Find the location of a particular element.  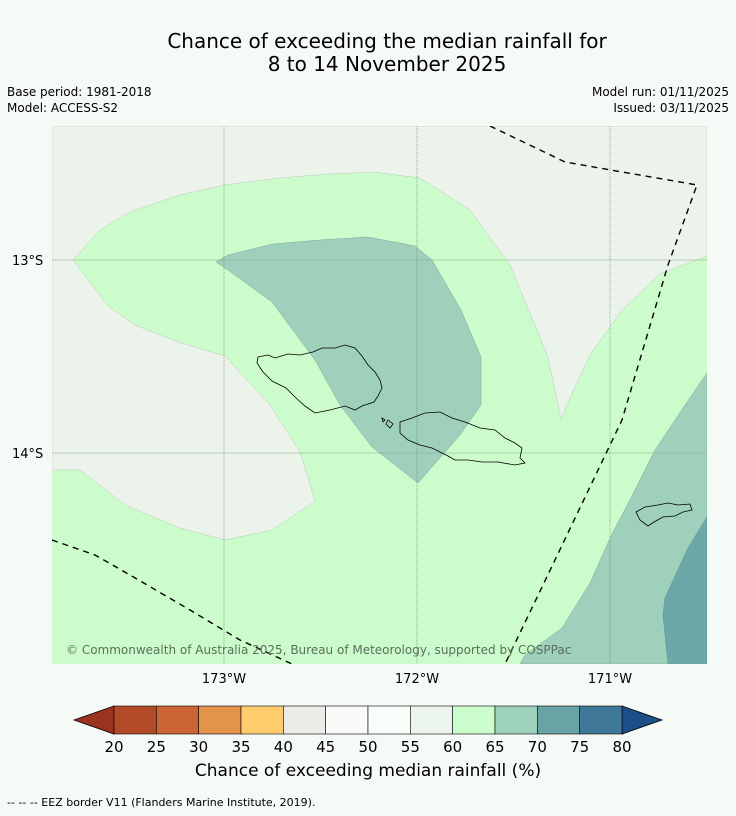

issued-date: Issued: 03/11/2025 is located at coordinates (671, 108).